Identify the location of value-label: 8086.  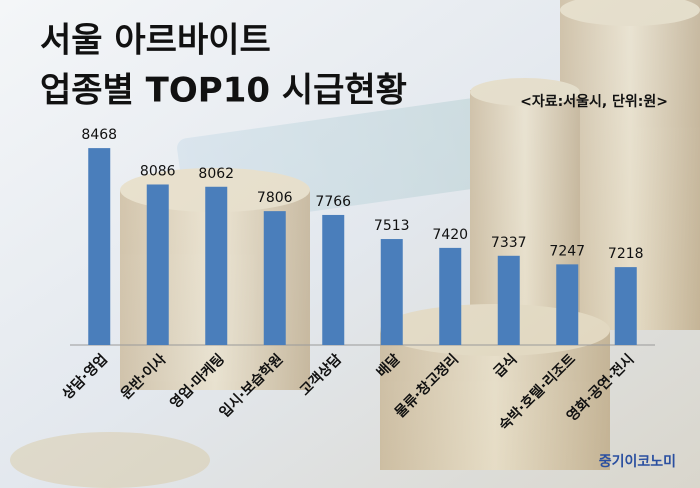
(158, 171).